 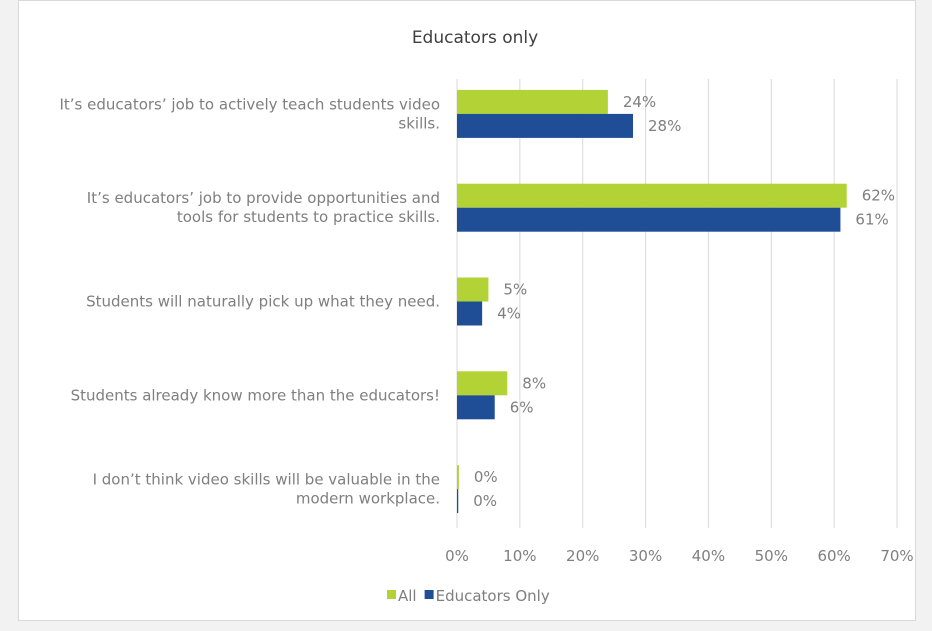 I want to click on data-label: 4%, so click(x=509, y=314).